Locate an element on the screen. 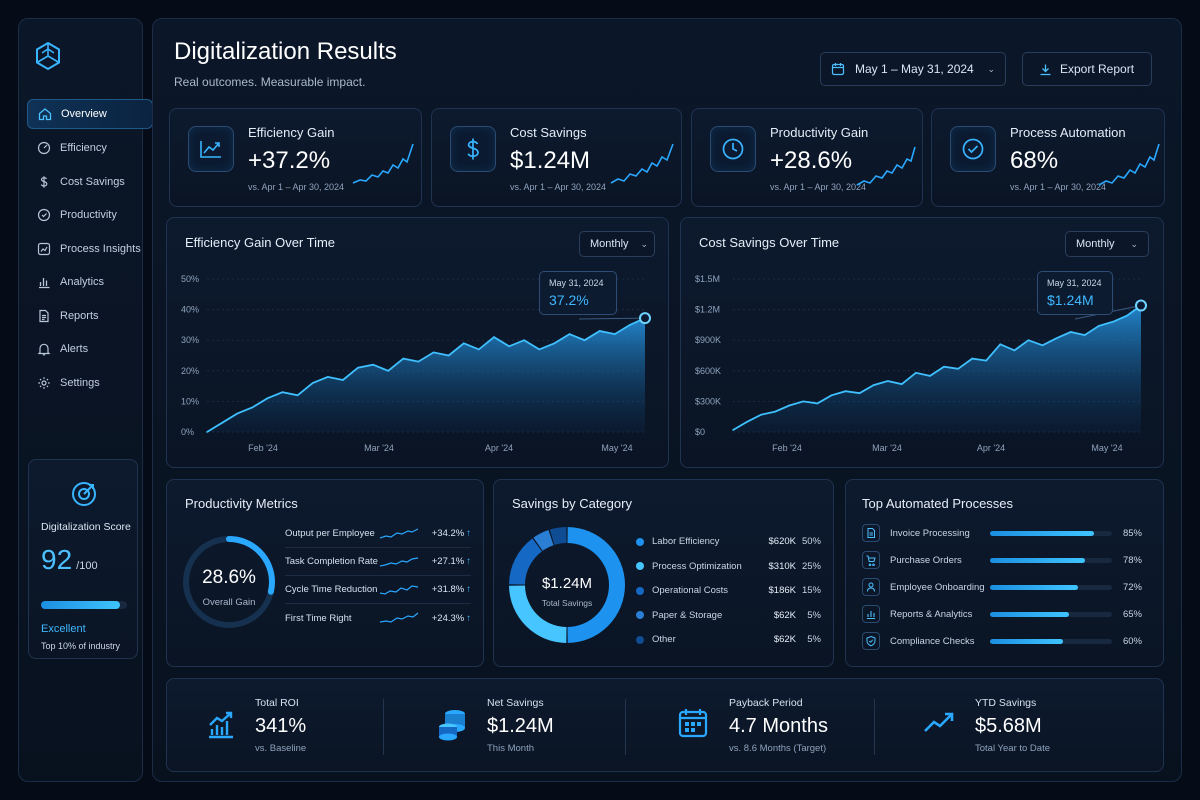 The width and height of the screenshot is (1200, 800). y-tick-label: $600K is located at coordinates (708, 371).